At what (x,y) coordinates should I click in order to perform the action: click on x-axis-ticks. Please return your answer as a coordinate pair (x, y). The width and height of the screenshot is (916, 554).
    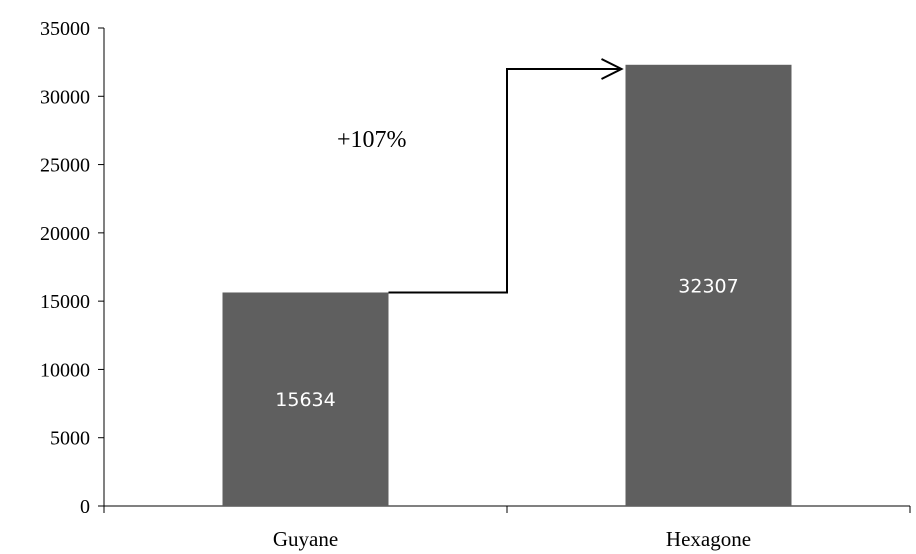
    Looking at the image, I should click on (507, 509).